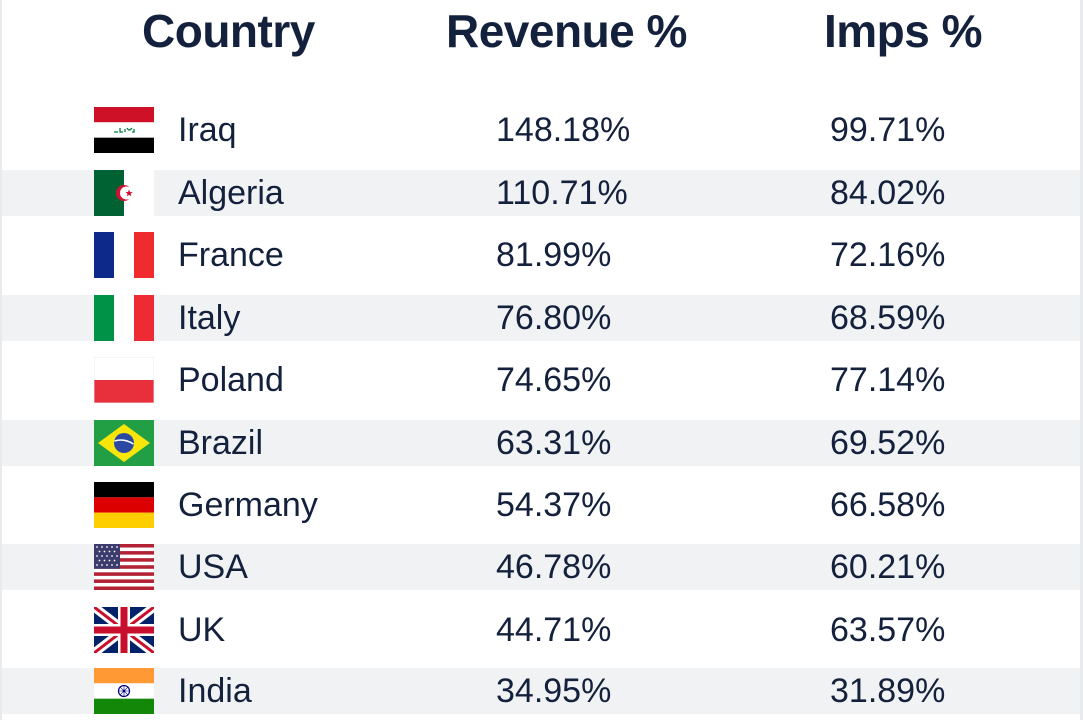 Image resolution: width=1083 pixels, height=720 pixels. Describe the element at coordinates (1, 360) in the screenshot. I see `left-border` at that location.